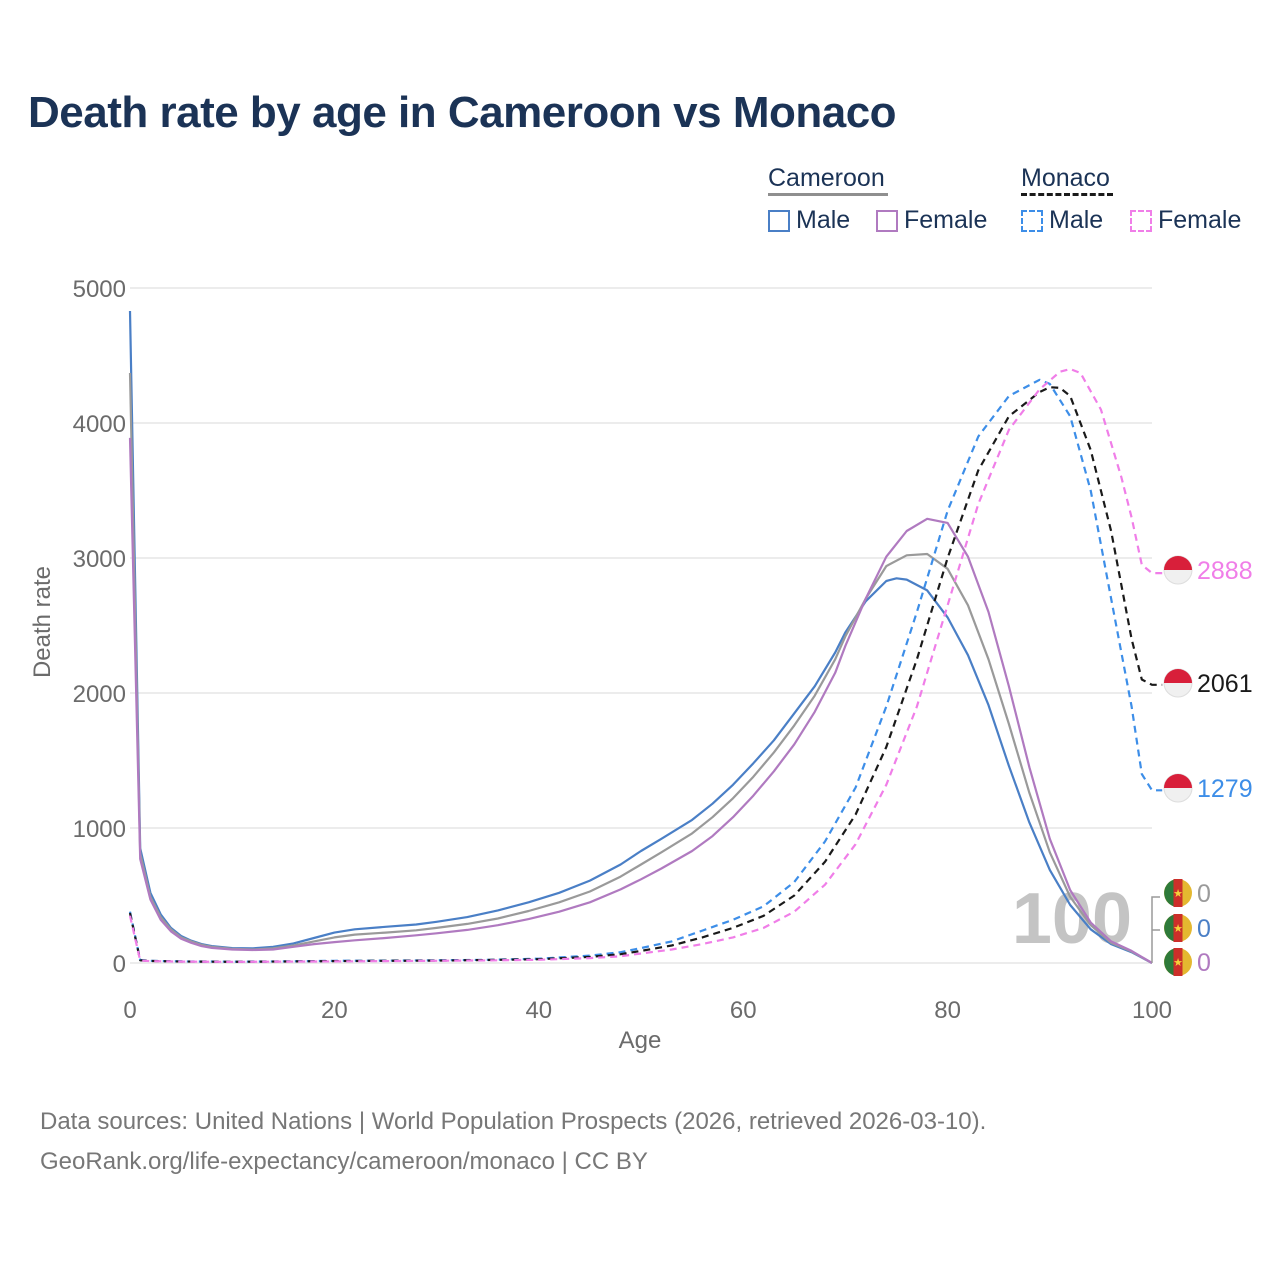 This screenshot has width=1280, height=1280. I want to click on y-axis-label: Death rate, so click(42, 622).